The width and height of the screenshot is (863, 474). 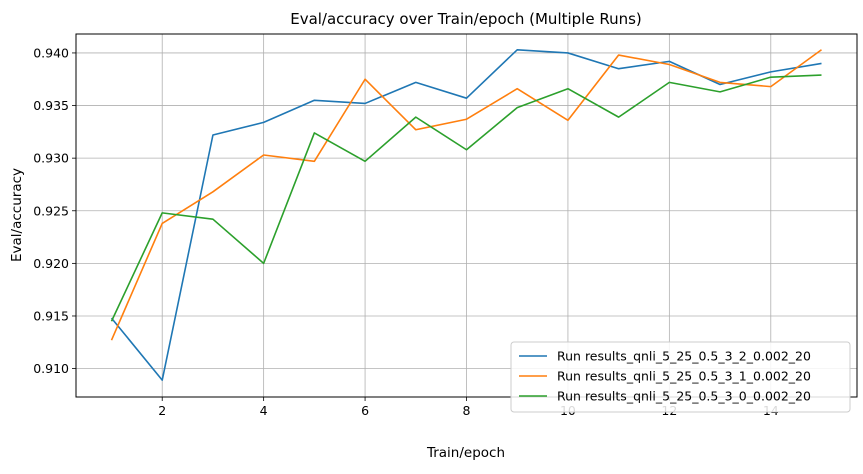 What do you see at coordinates (467, 410) in the screenshot?
I see `x-tick-label: 8` at bounding box center [467, 410].